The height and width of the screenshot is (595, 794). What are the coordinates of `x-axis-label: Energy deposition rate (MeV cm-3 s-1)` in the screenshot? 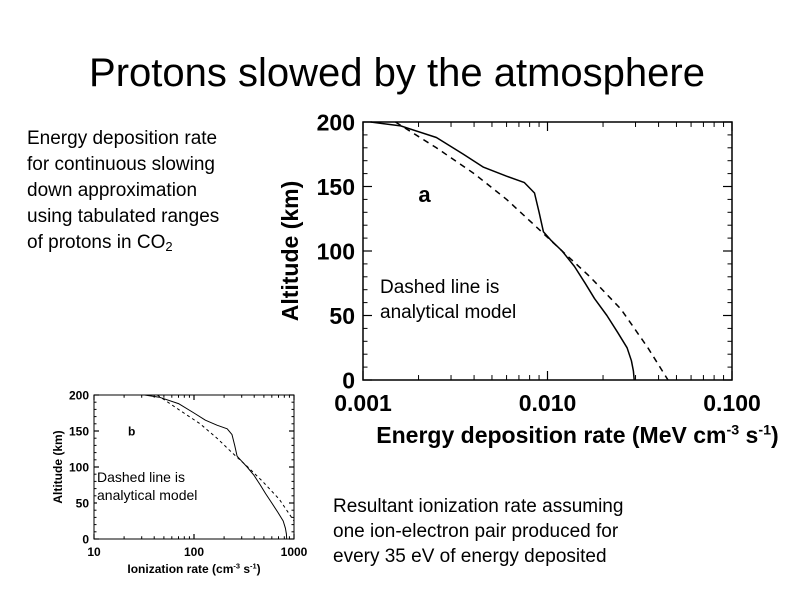 It's located at (577, 435).